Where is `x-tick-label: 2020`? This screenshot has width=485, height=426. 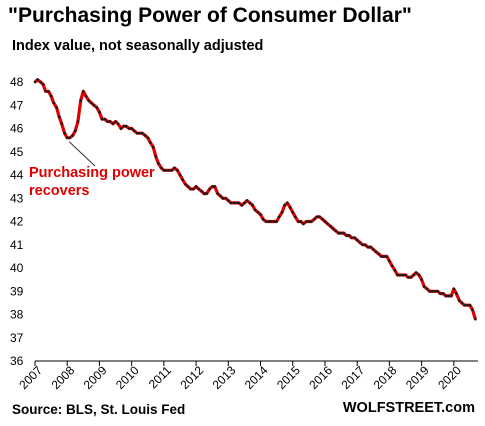
x-tick-label: 2020 is located at coordinates (449, 377).